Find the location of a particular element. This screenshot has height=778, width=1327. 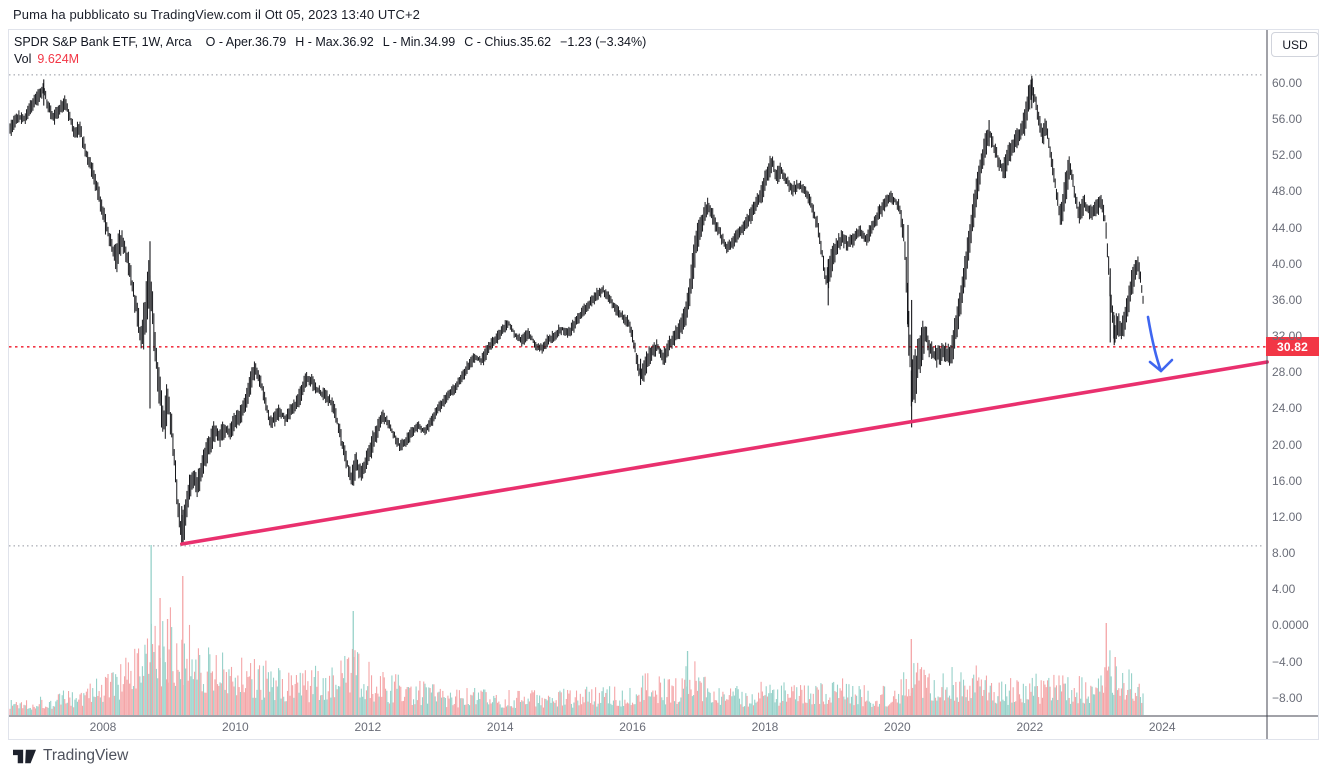

price-axis-label: 0.0000 is located at coordinates (1290, 625).